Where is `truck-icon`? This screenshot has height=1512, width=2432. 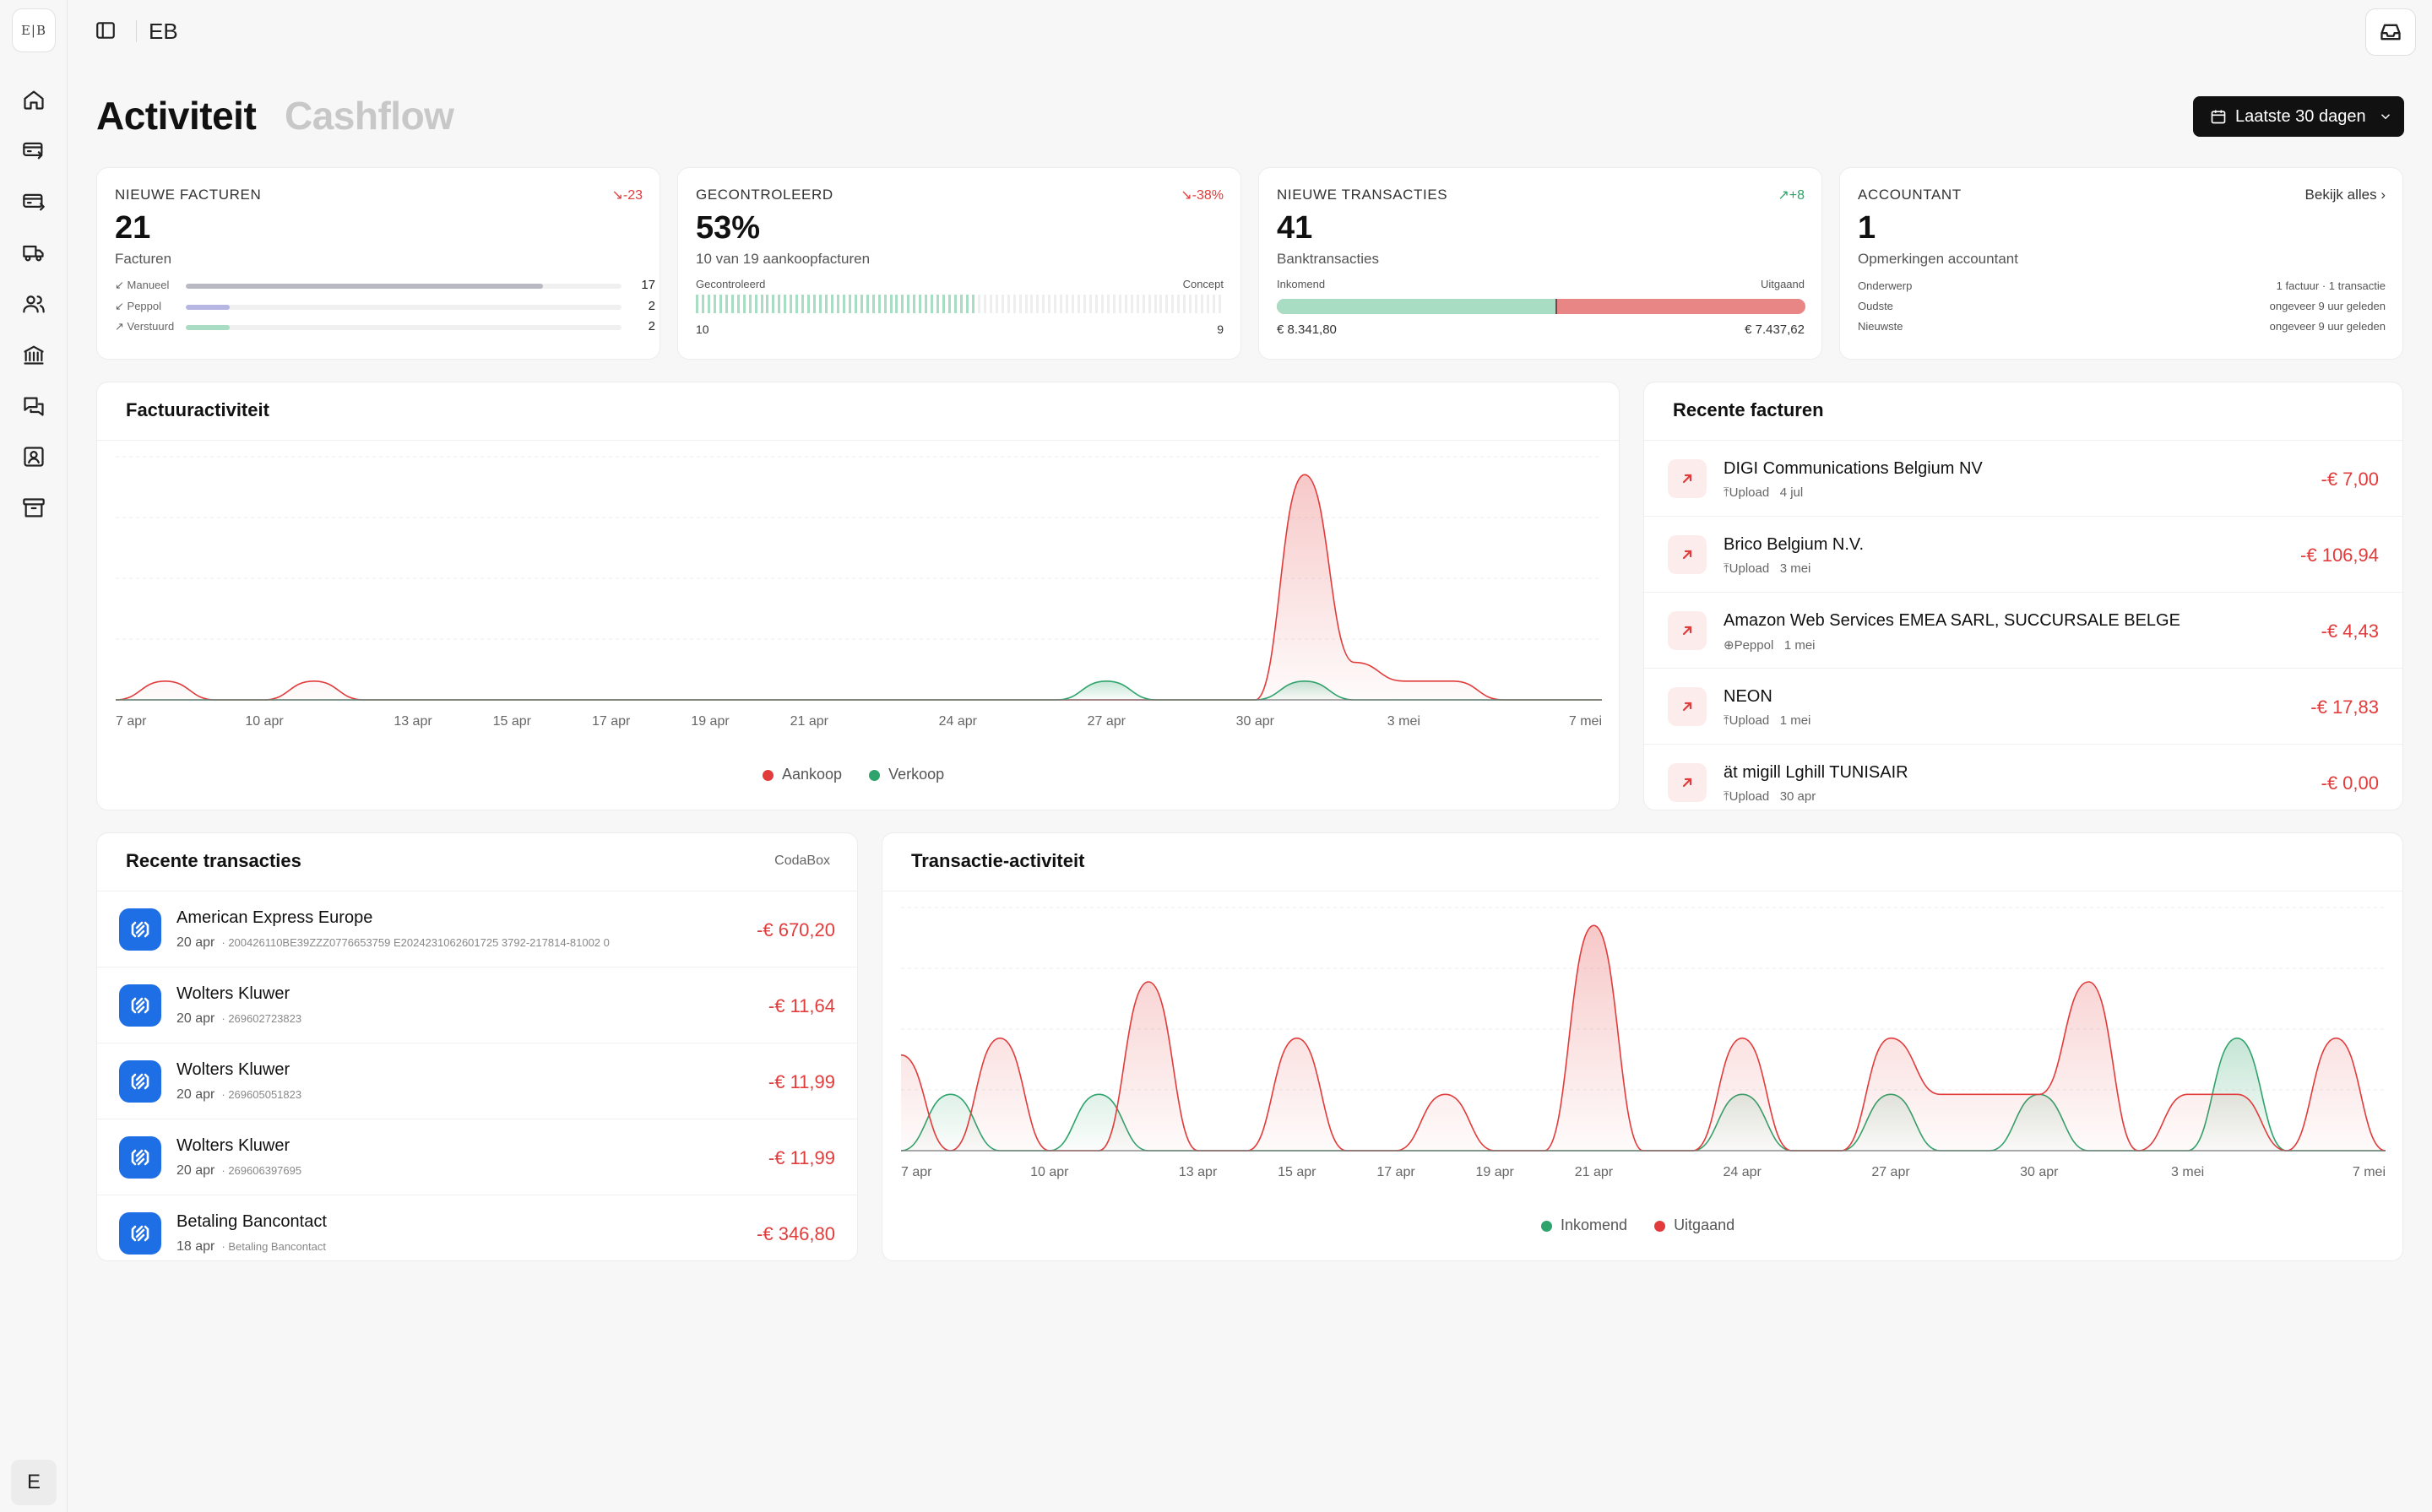
truck-icon is located at coordinates (34, 253).